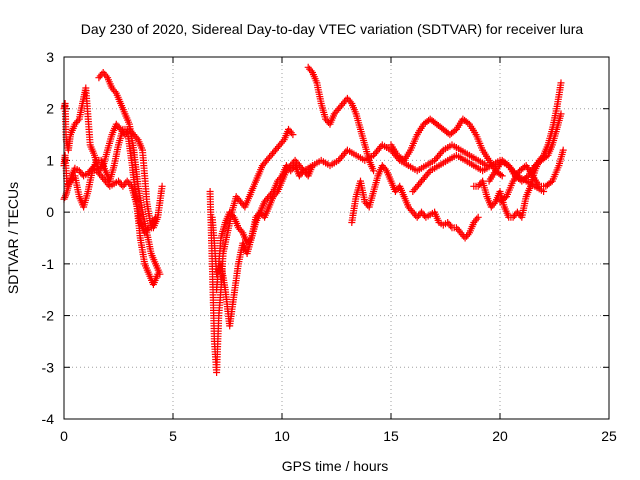 This screenshot has width=640, height=480. I want to click on x-tick-labels: 0 5 10 15 20 25, so click(338, 436).